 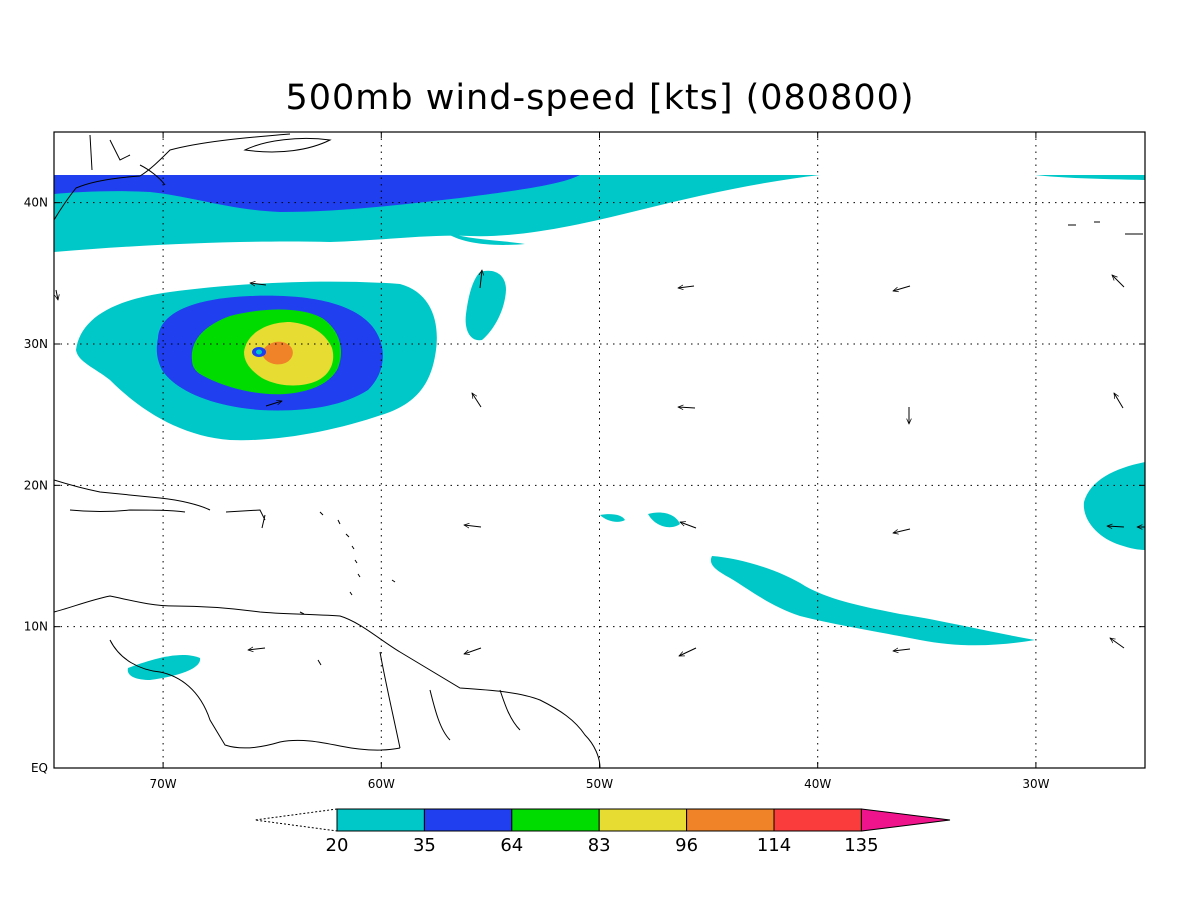 What do you see at coordinates (485, 238) in the screenshot?
I see `jet-cyan-patch` at bounding box center [485, 238].